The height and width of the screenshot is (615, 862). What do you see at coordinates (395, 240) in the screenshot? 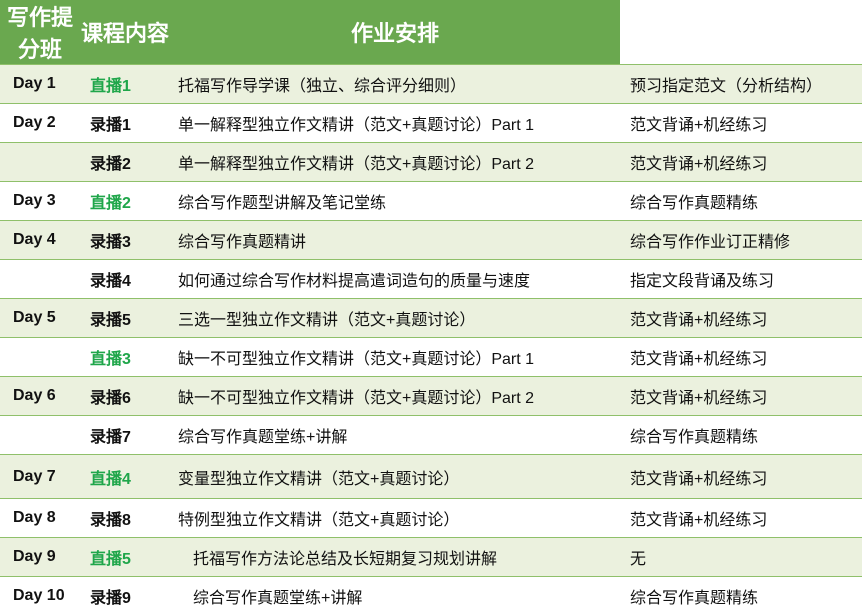
I see `content-cell: 综合写作真题精讲` at bounding box center [395, 240].